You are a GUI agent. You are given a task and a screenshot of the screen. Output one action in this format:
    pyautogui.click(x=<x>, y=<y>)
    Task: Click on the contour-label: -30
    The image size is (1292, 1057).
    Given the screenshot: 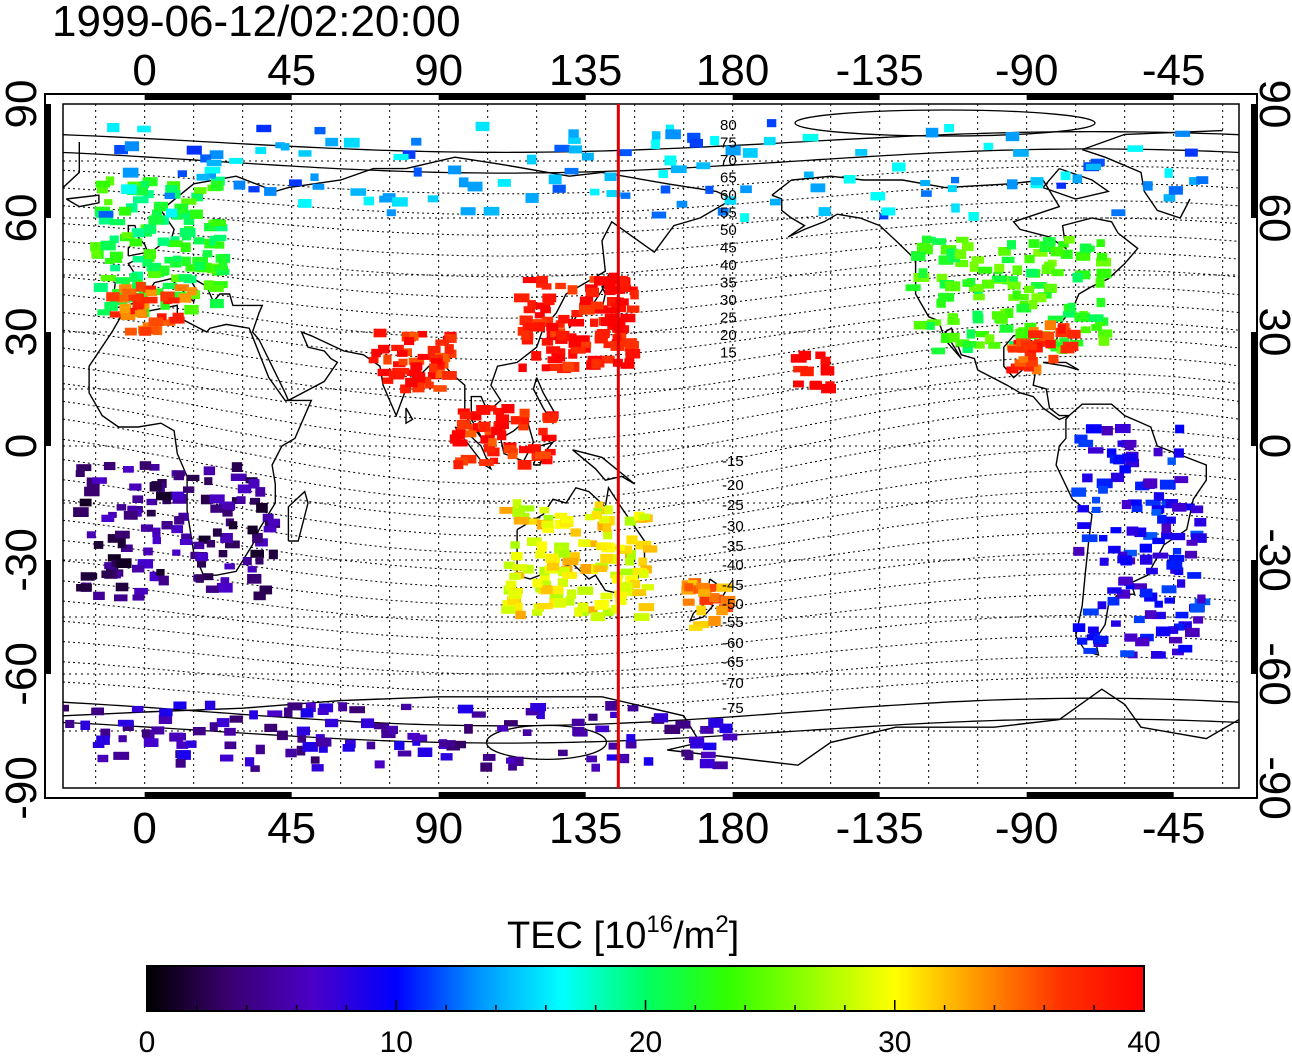 What is the action you would take?
    pyautogui.click(x=733, y=526)
    